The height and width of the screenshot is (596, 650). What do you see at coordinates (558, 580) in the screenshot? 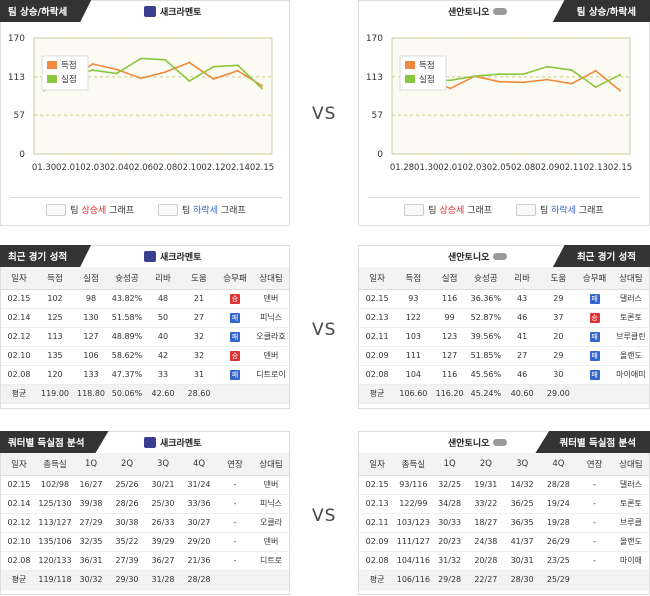
I see `table-cell: 25/29` at bounding box center [558, 580].